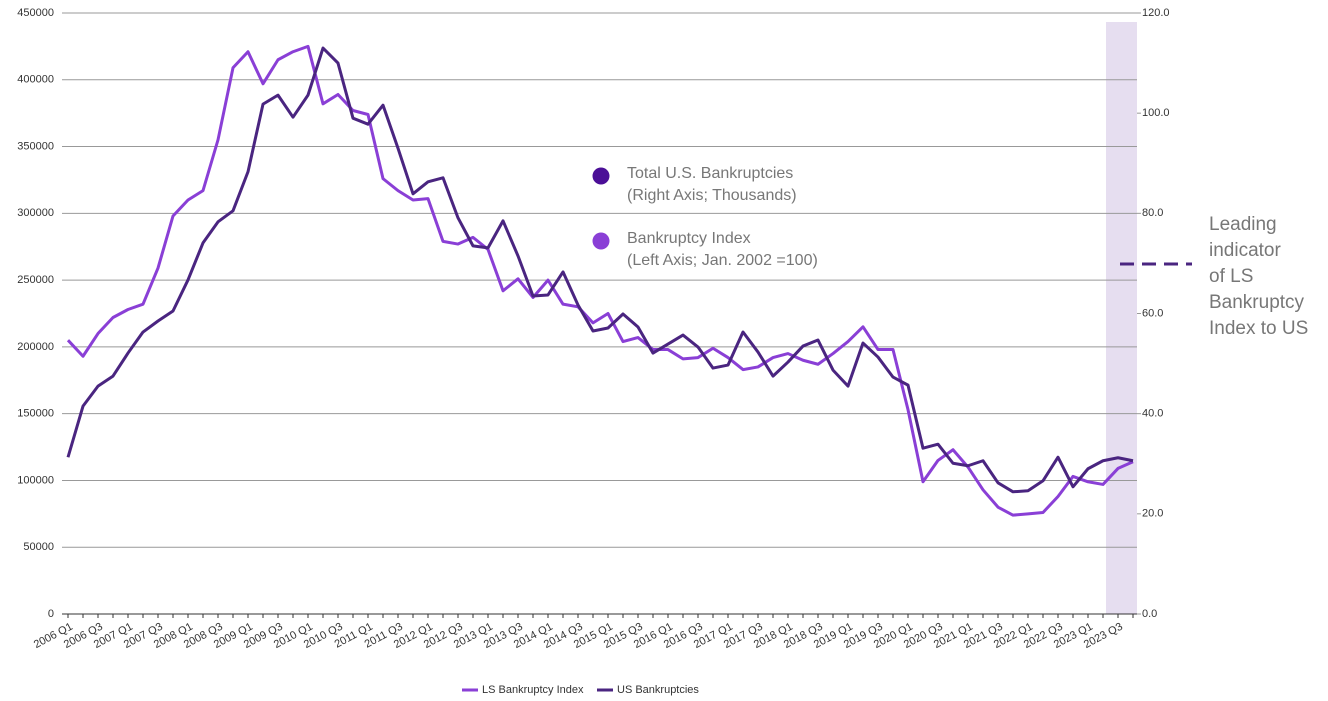 This screenshot has width=1328, height=701. What do you see at coordinates (1152, 313) in the screenshot?
I see `y2-tick-label: 60.0` at bounding box center [1152, 313].